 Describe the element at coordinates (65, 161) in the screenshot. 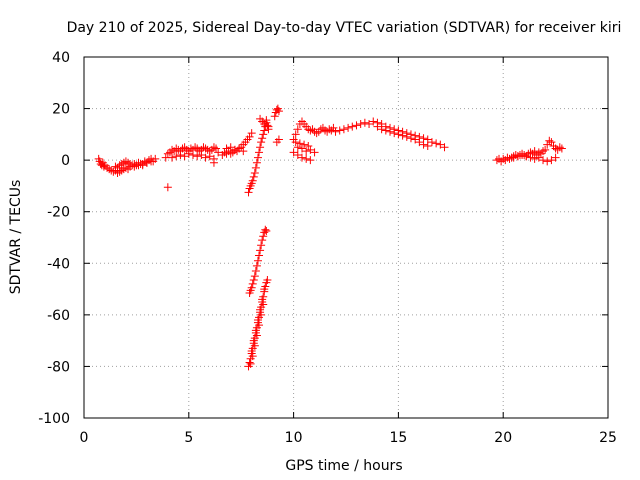

I see `y-tick-label: 0` at that location.